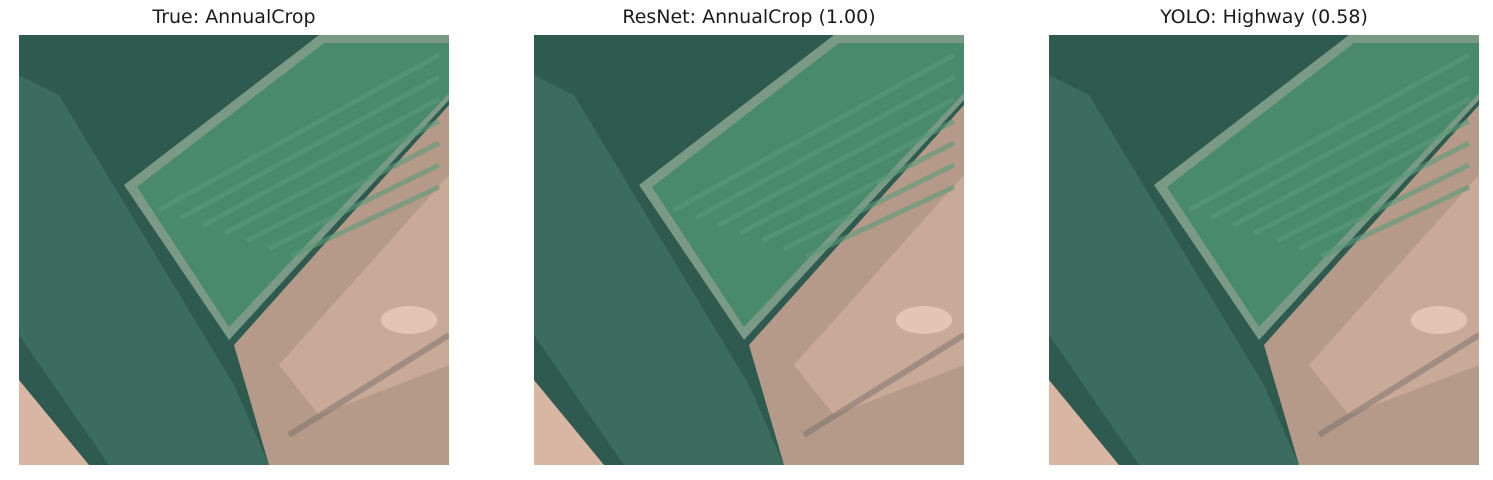 This screenshot has height=480, width=1493. What do you see at coordinates (234, 17) in the screenshot?
I see `panel-title: True: AnnualCrop` at bounding box center [234, 17].